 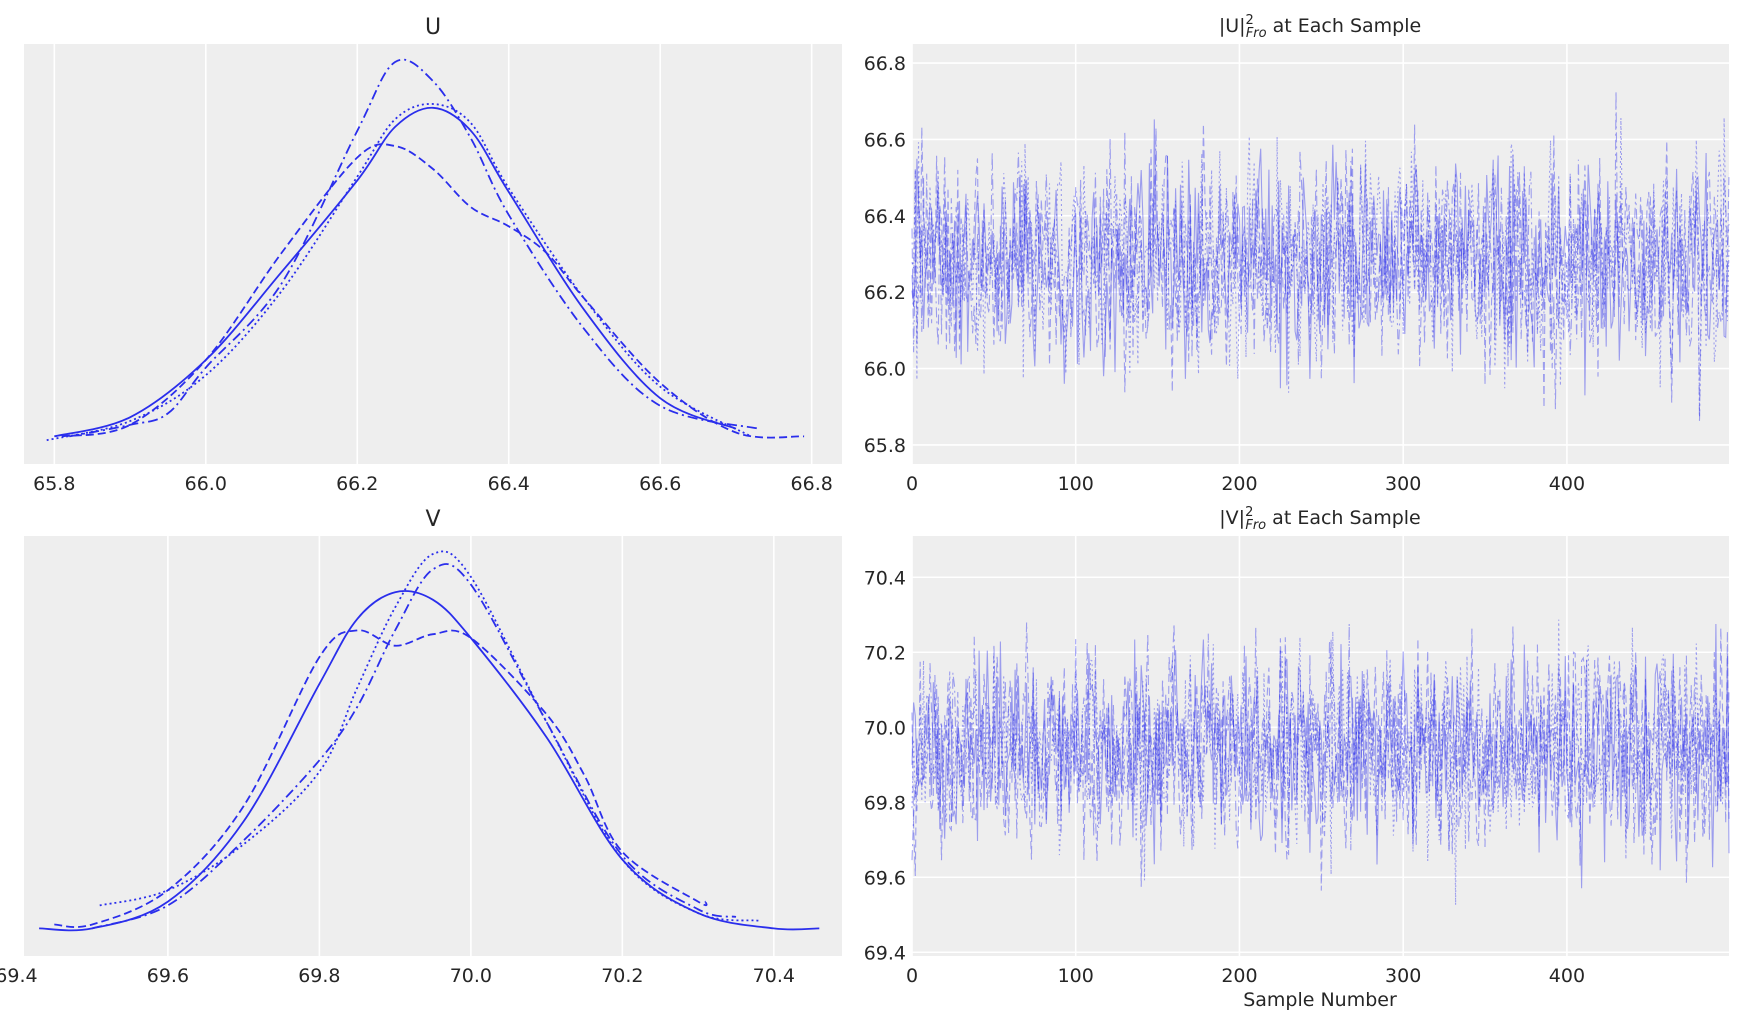 I want to click on v-trace-y-tick-label: 69.8, so click(x=885, y=803).